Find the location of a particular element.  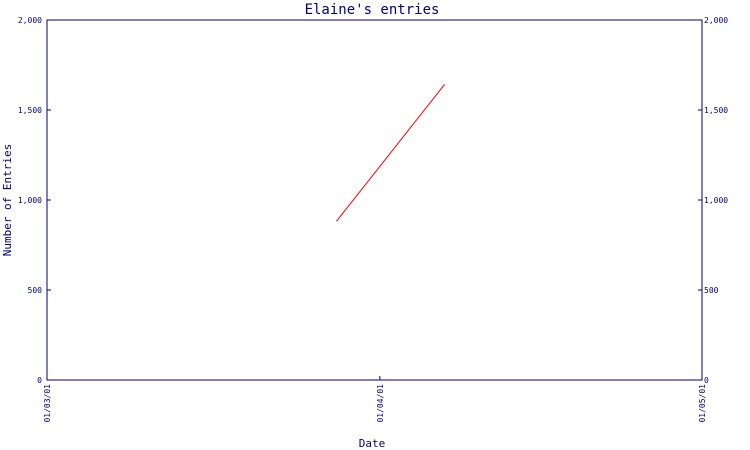

y-tick-label-left: 0 is located at coordinates (39, 380).